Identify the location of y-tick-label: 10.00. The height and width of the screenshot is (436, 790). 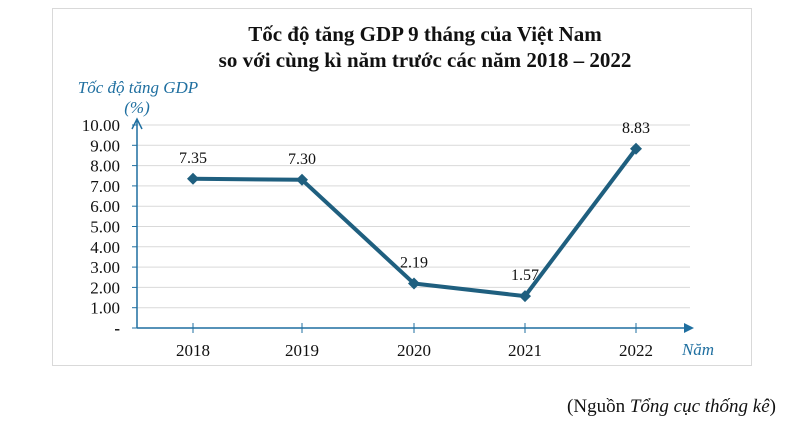
(101, 125).